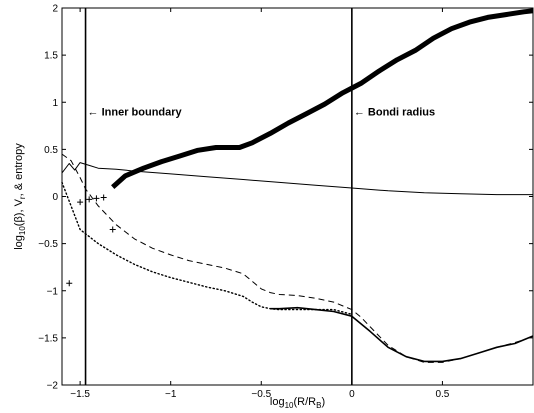 Image resolution: width=534 pixels, height=413 pixels. Describe the element at coordinates (352, 394) in the screenshot. I see `x-tick-label: 0` at that location.